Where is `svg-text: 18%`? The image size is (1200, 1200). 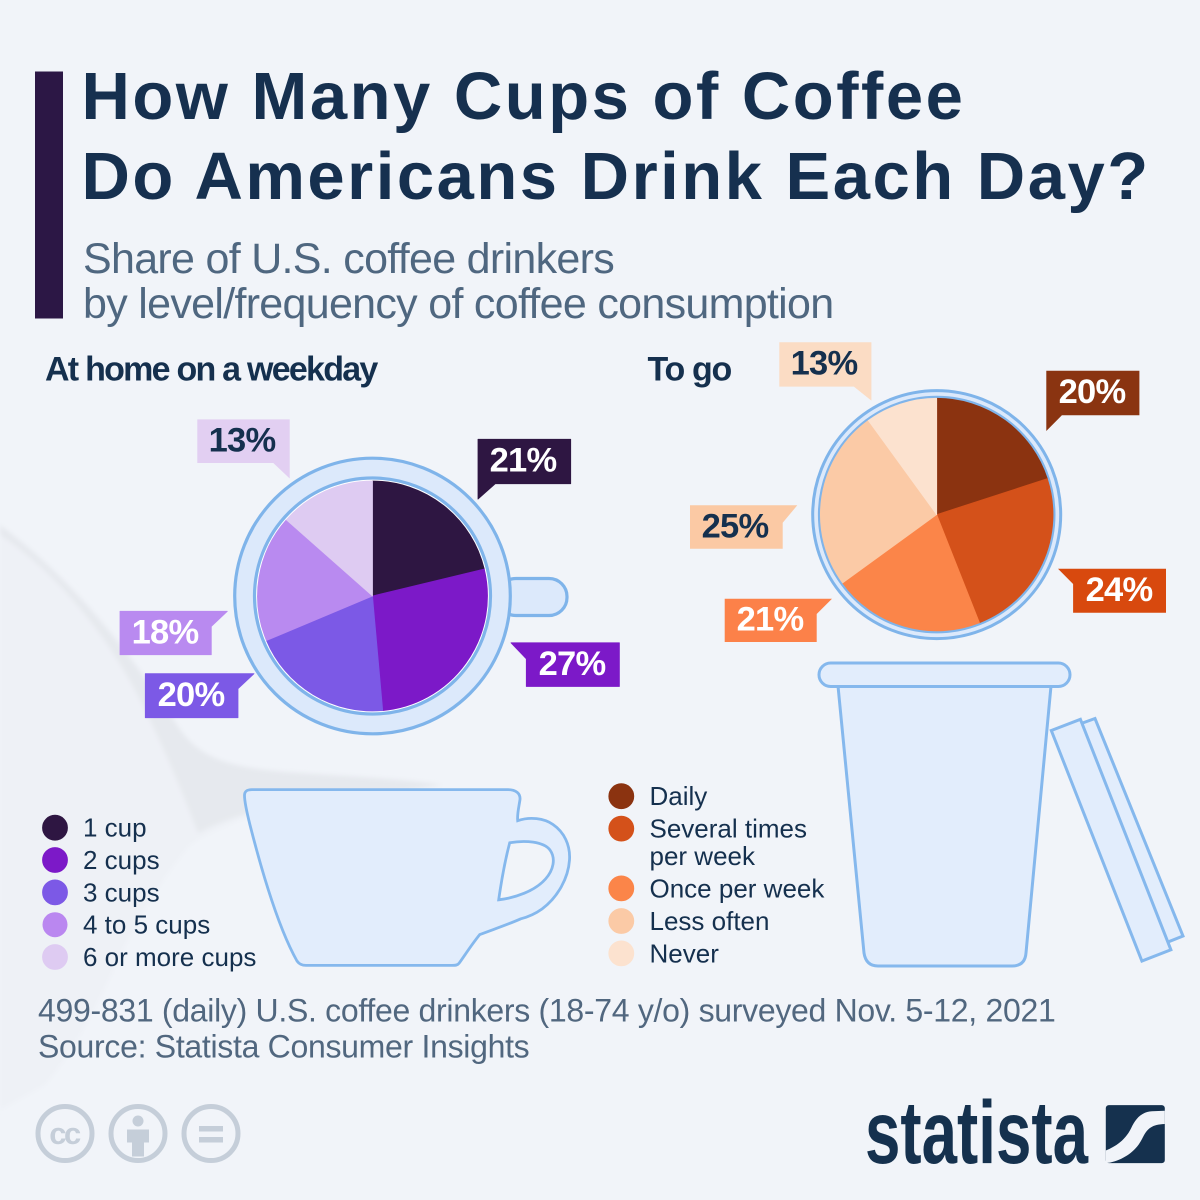
svg-text: 18% is located at coordinates (165, 633).